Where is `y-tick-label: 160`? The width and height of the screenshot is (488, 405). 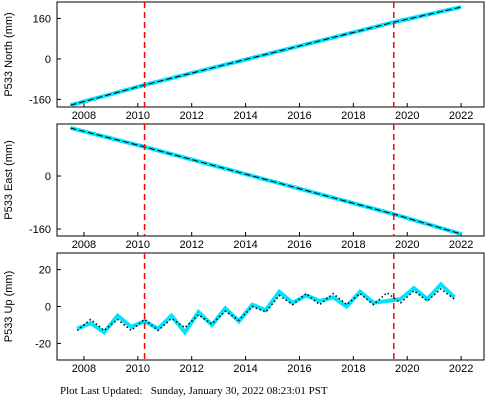 y-tick-label: 160 is located at coordinates (42, 19).